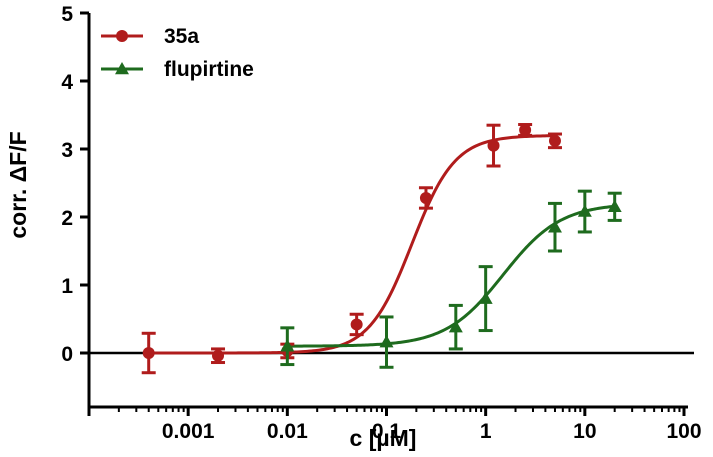 The width and height of the screenshot is (713, 457). I want to click on legend-marker-flupirtine, so click(122, 68).